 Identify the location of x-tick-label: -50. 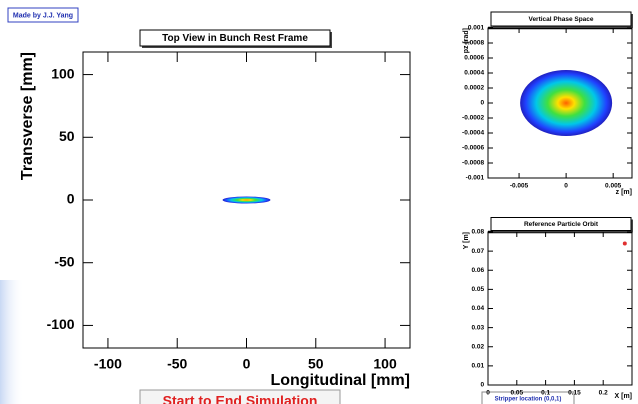
(177, 364).